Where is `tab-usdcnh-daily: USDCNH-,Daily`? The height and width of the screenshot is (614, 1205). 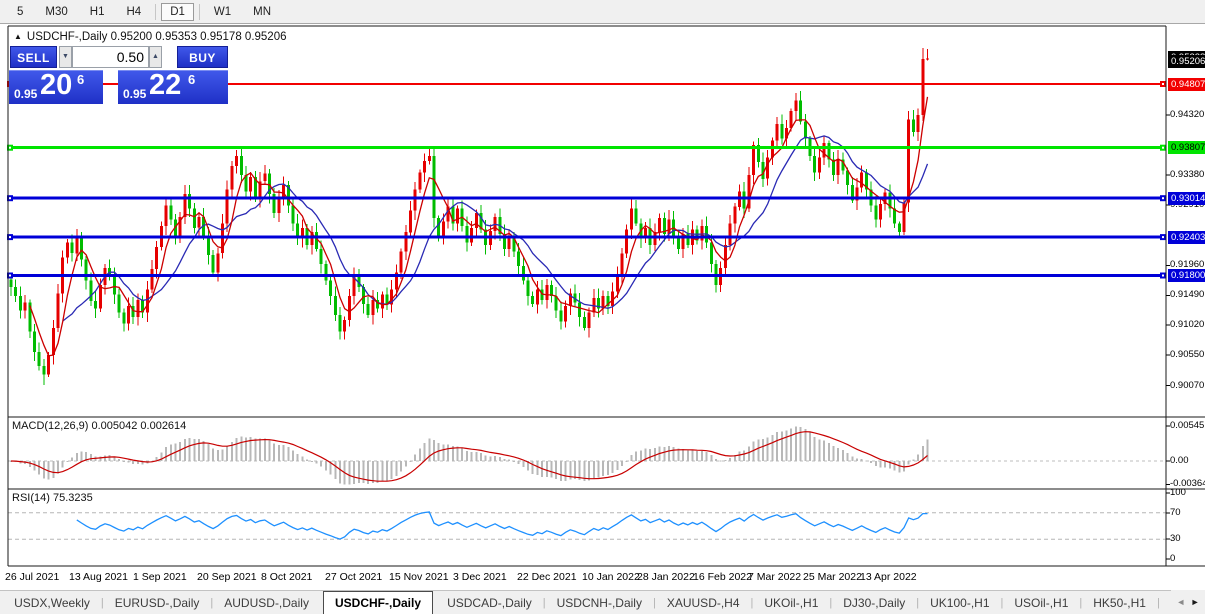
tab-usdcnh-daily: USDCNH-,Daily is located at coordinates (599, 602).